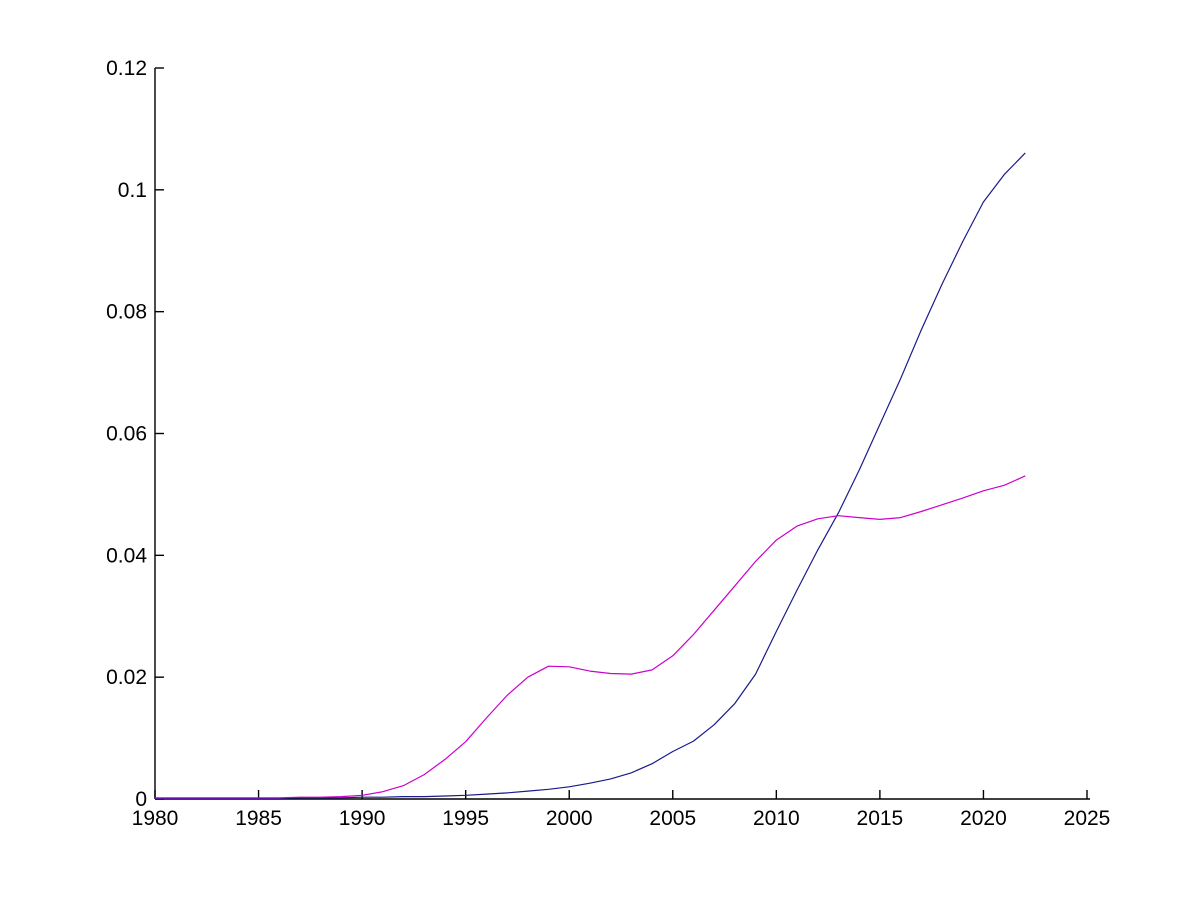 The width and height of the screenshot is (1200, 900). Describe the element at coordinates (1087, 818) in the screenshot. I see `x-tick-label: 2025` at that location.